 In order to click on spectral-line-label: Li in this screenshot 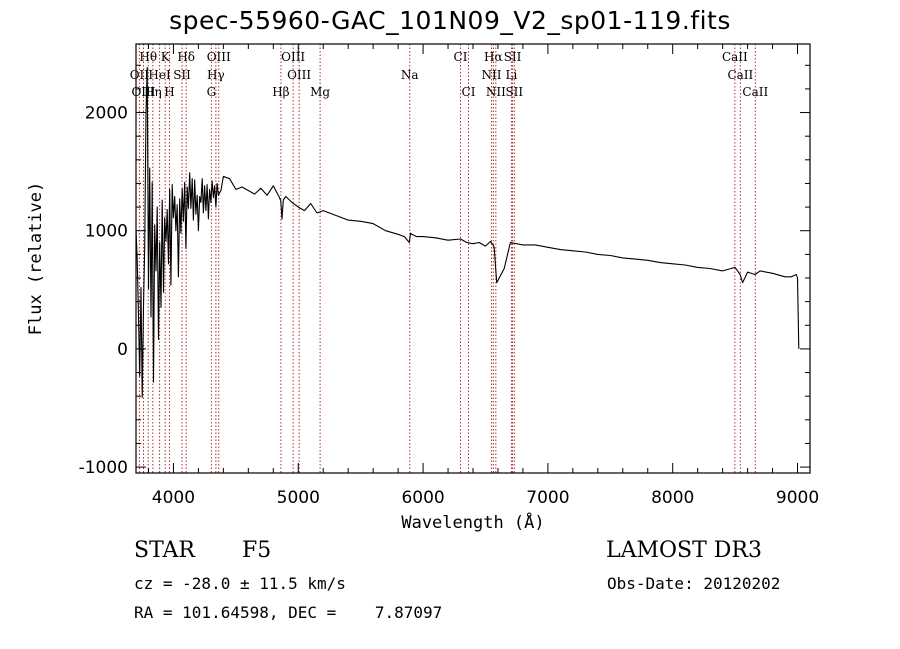, I will do `click(512, 75)`.